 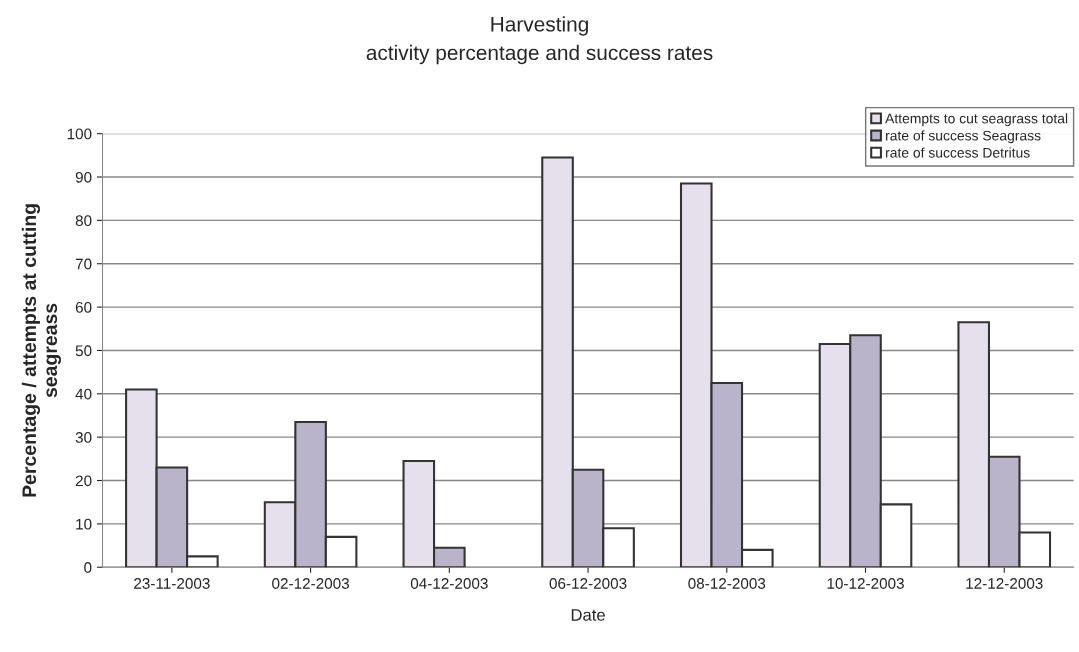 I want to click on x-tick-label: 06-12-2003, so click(x=588, y=583).